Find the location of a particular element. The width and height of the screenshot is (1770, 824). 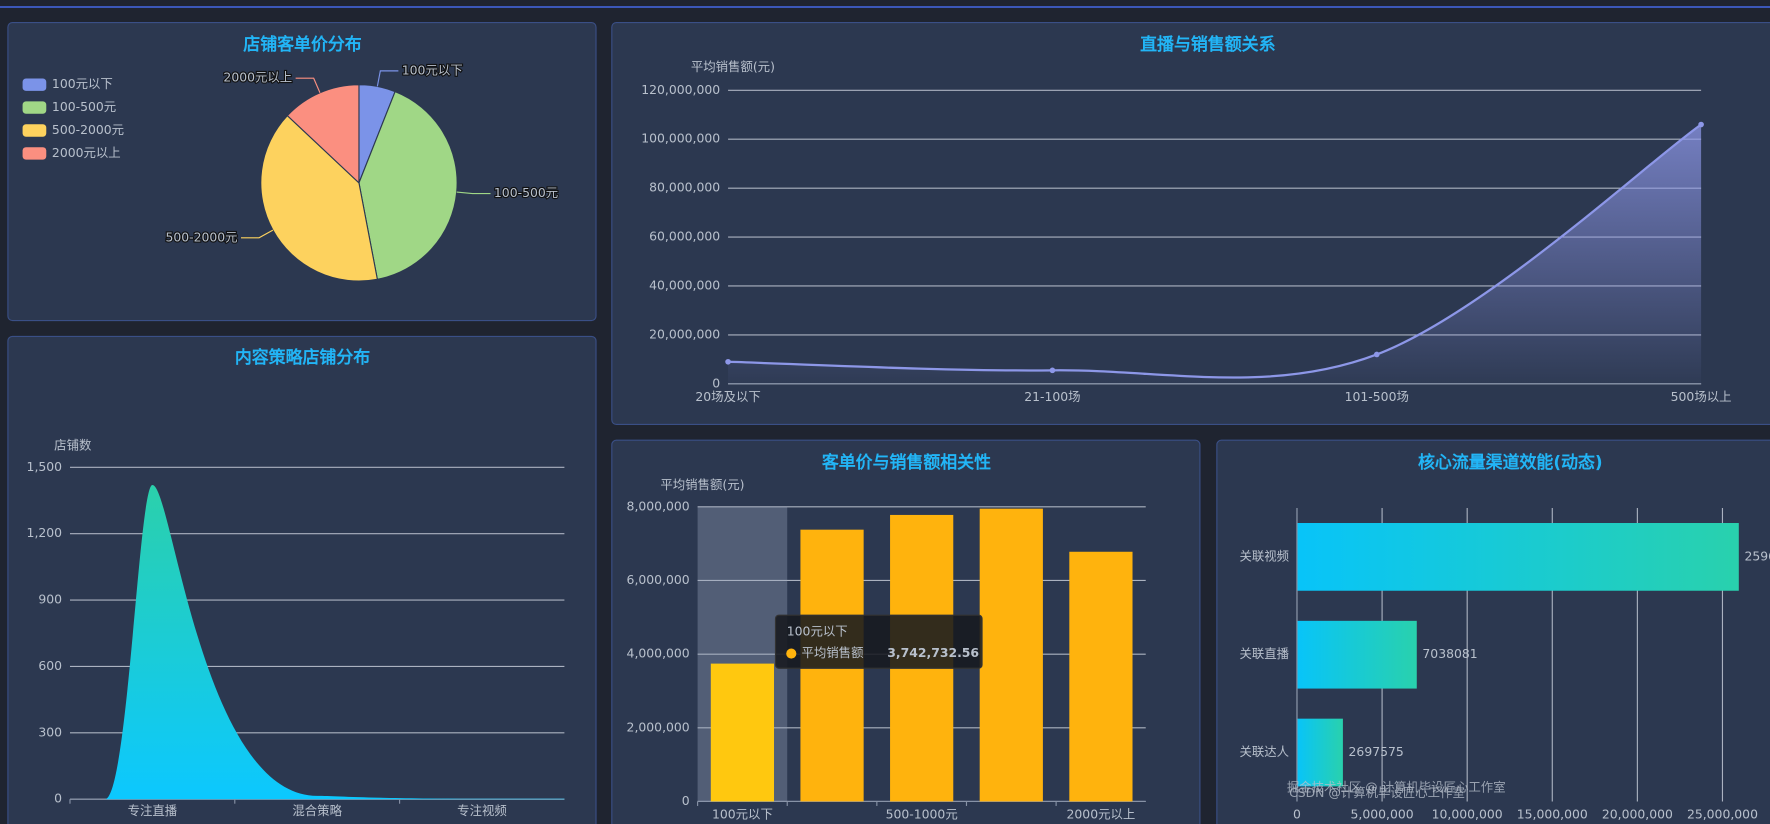

y-tick-label: 20,000,000 is located at coordinates (684, 333).